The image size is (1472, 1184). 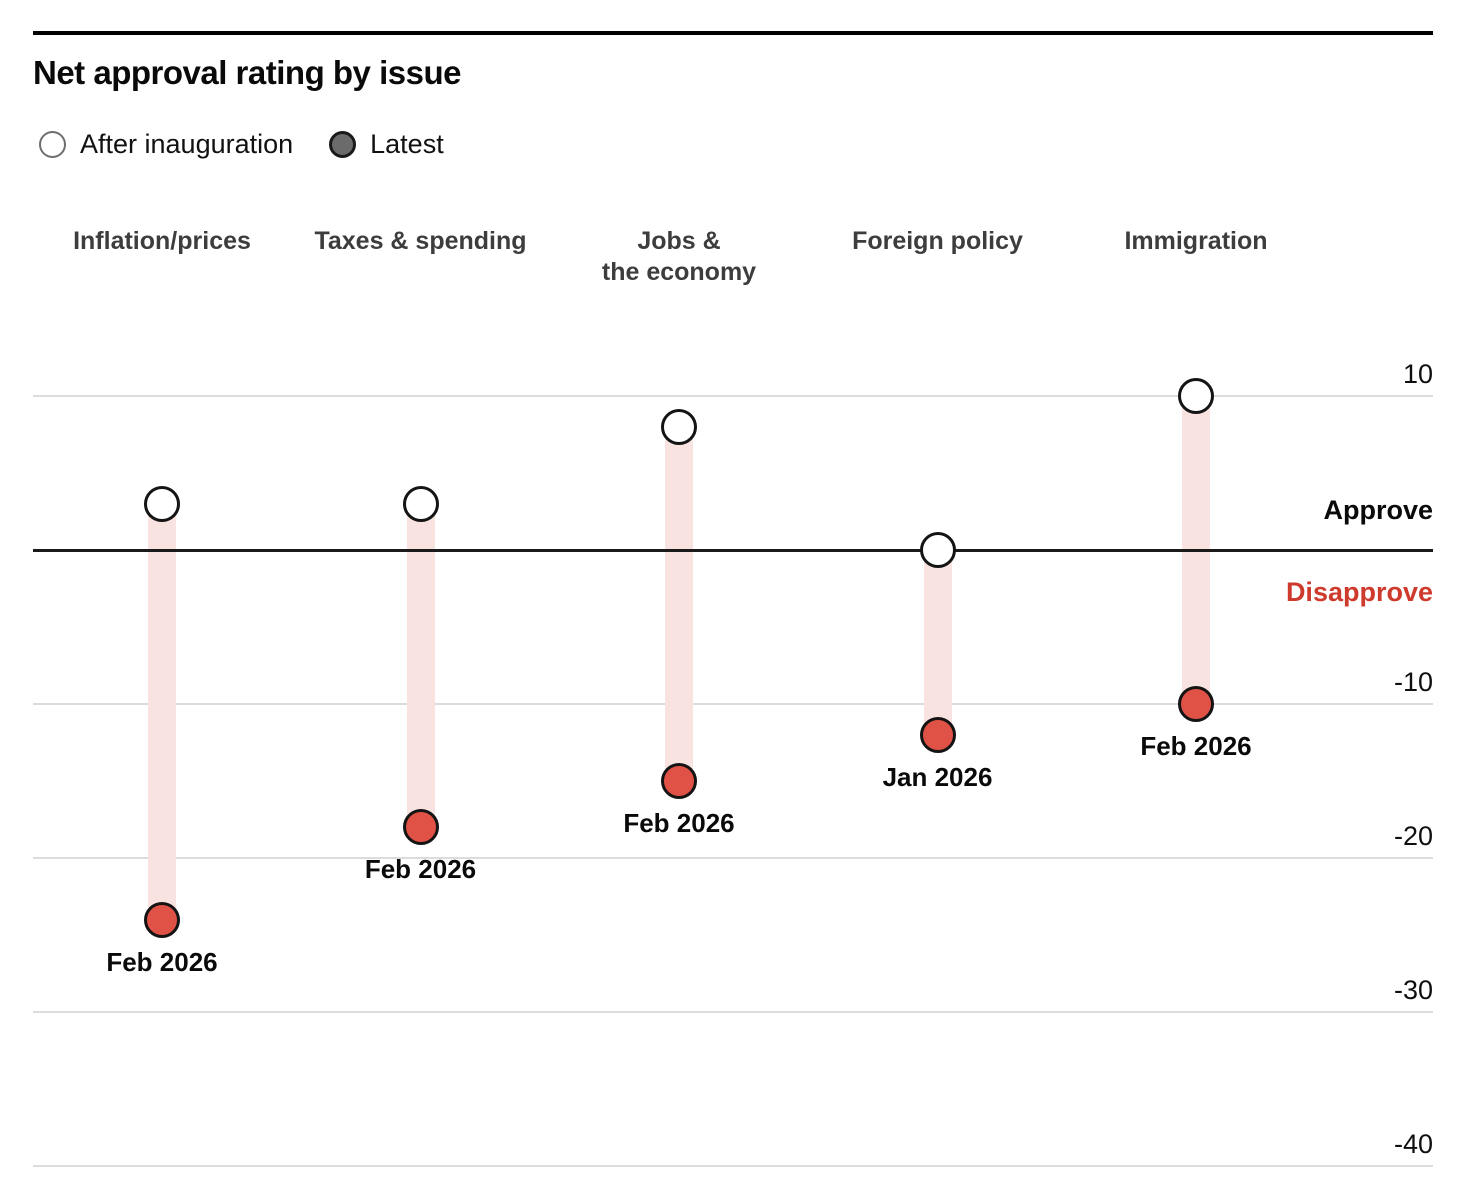 What do you see at coordinates (343, 144) in the screenshot?
I see `filled-circle-icon` at bounding box center [343, 144].